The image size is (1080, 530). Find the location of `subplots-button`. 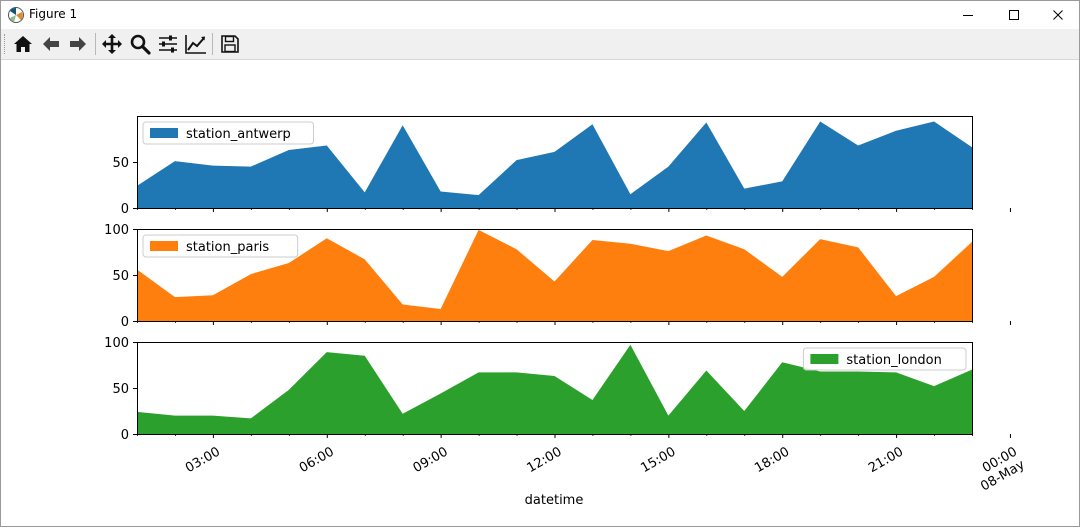

subplots-button is located at coordinates (168, 44).